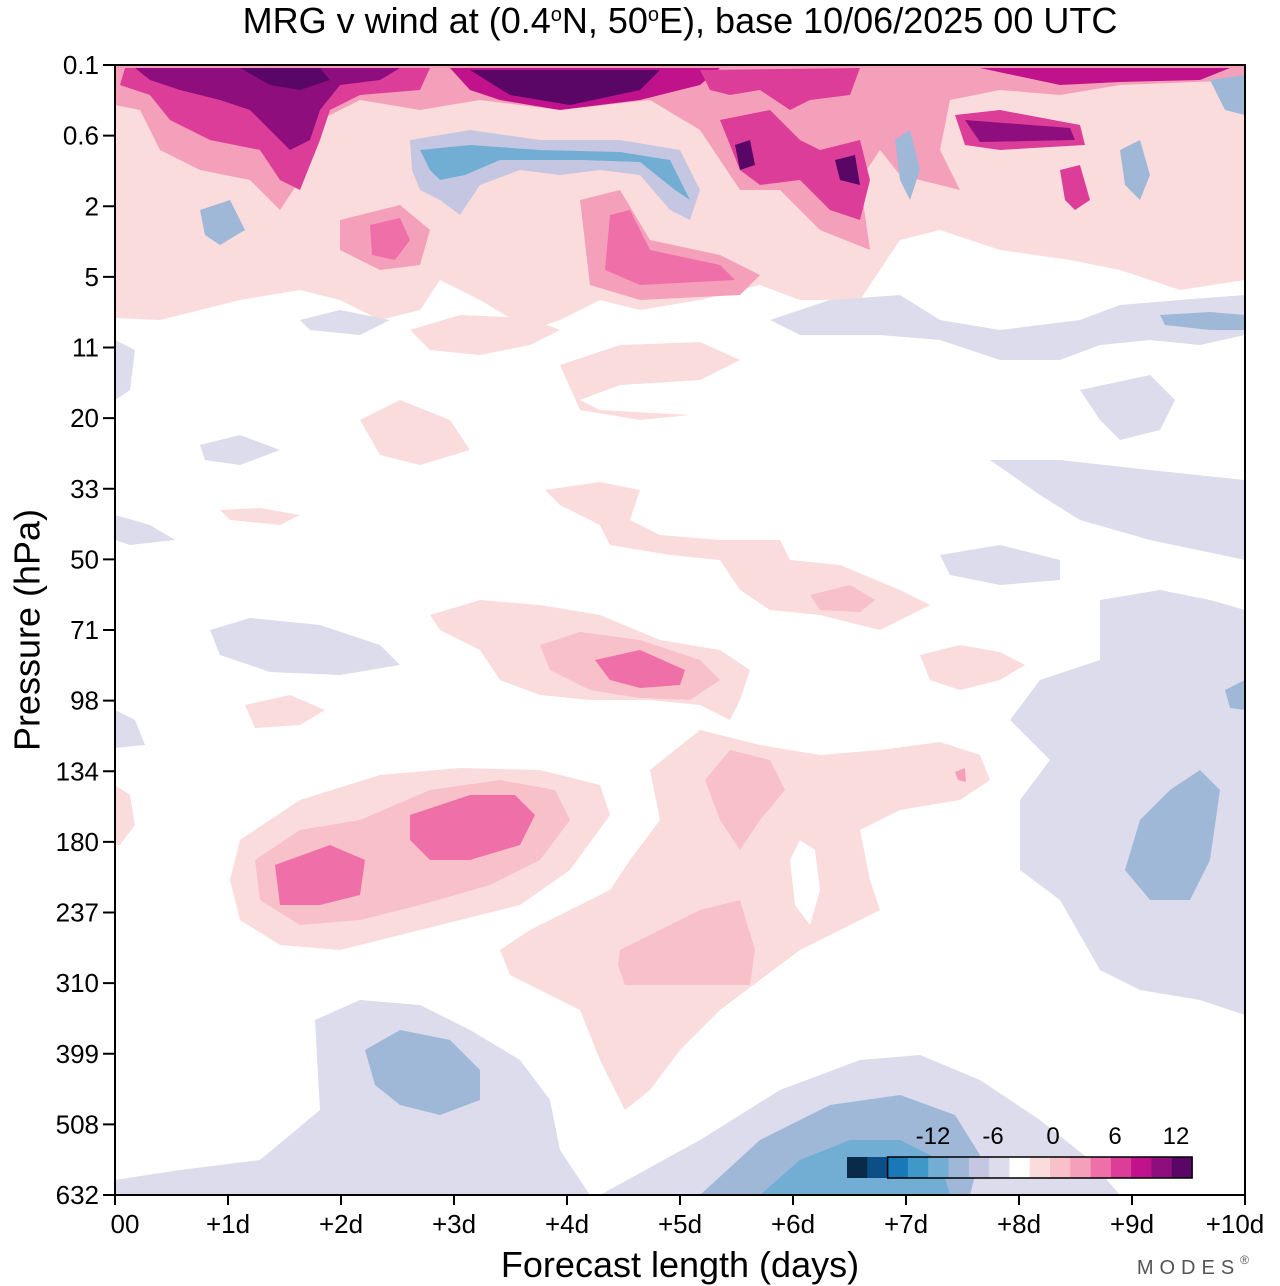  I want to click on y-tick-label: 11, so click(85, 348).